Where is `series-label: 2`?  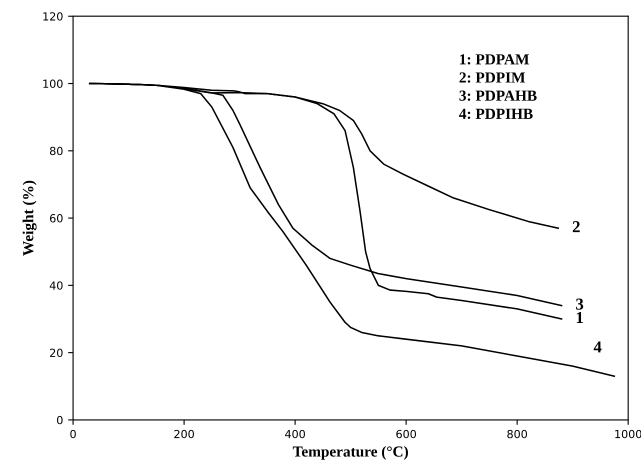
series-label: 2 is located at coordinates (576, 226).